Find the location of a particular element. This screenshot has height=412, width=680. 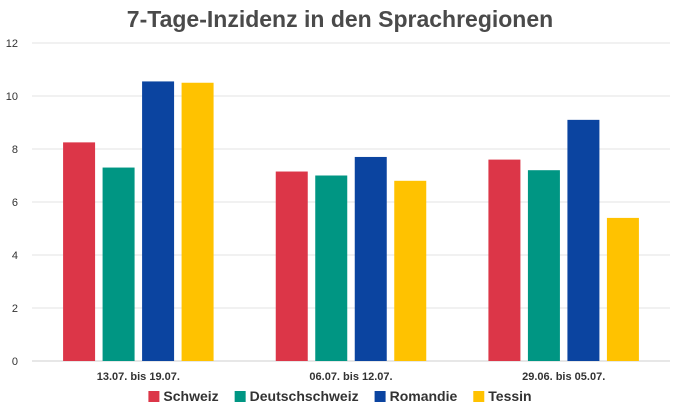

y-tick-label-12: 12 is located at coordinates (12, 44).